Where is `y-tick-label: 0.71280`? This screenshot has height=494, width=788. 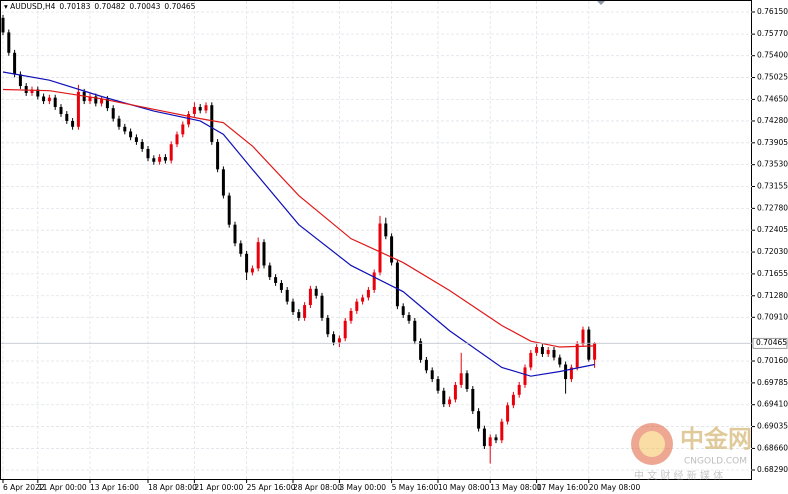 y-tick-label: 0.71280 is located at coordinates (772, 295).